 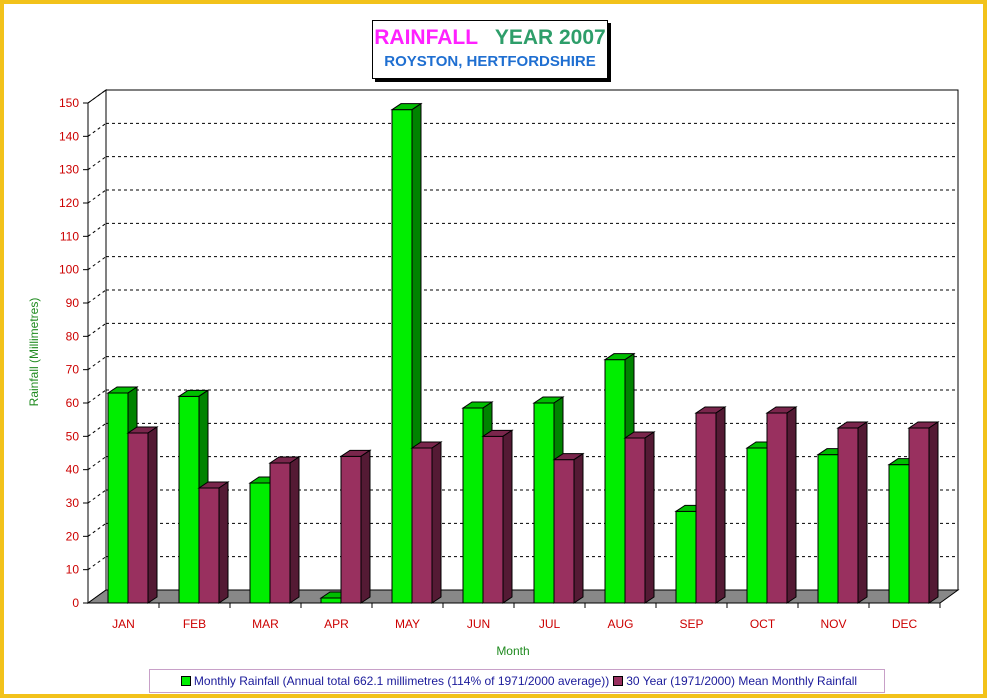 I want to click on legend-swatch-monthly, so click(x=185, y=681).